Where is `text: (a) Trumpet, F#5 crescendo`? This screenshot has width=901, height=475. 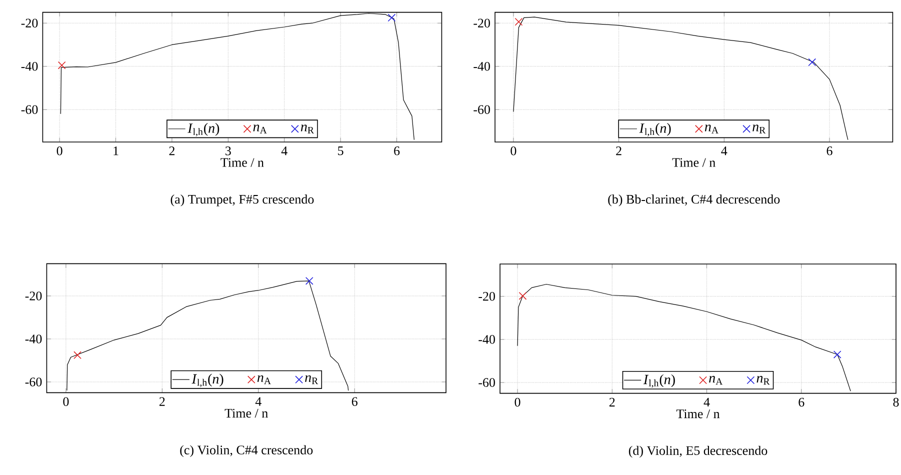
text: (a) Trumpet, F#5 crescendo is located at coordinates (242, 200).